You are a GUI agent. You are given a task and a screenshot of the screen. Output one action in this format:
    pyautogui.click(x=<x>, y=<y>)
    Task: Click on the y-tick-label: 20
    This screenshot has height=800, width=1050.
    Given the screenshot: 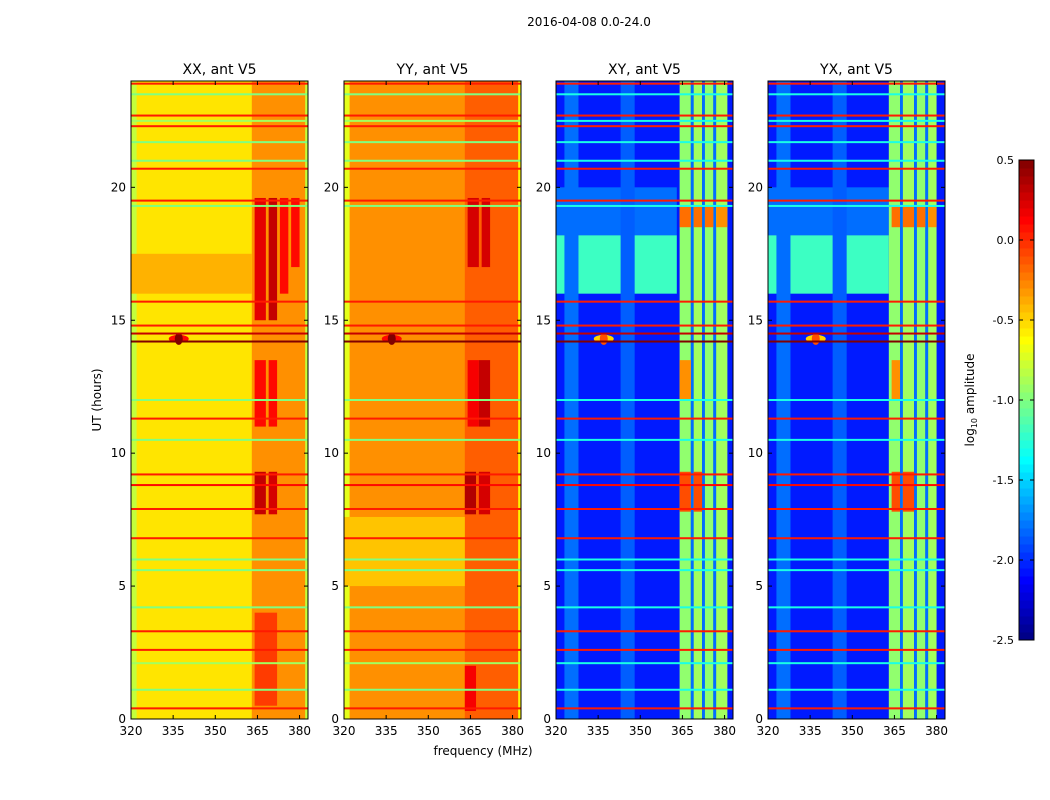 What is the action you would take?
    pyautogui.click(x=118, y=187)
    